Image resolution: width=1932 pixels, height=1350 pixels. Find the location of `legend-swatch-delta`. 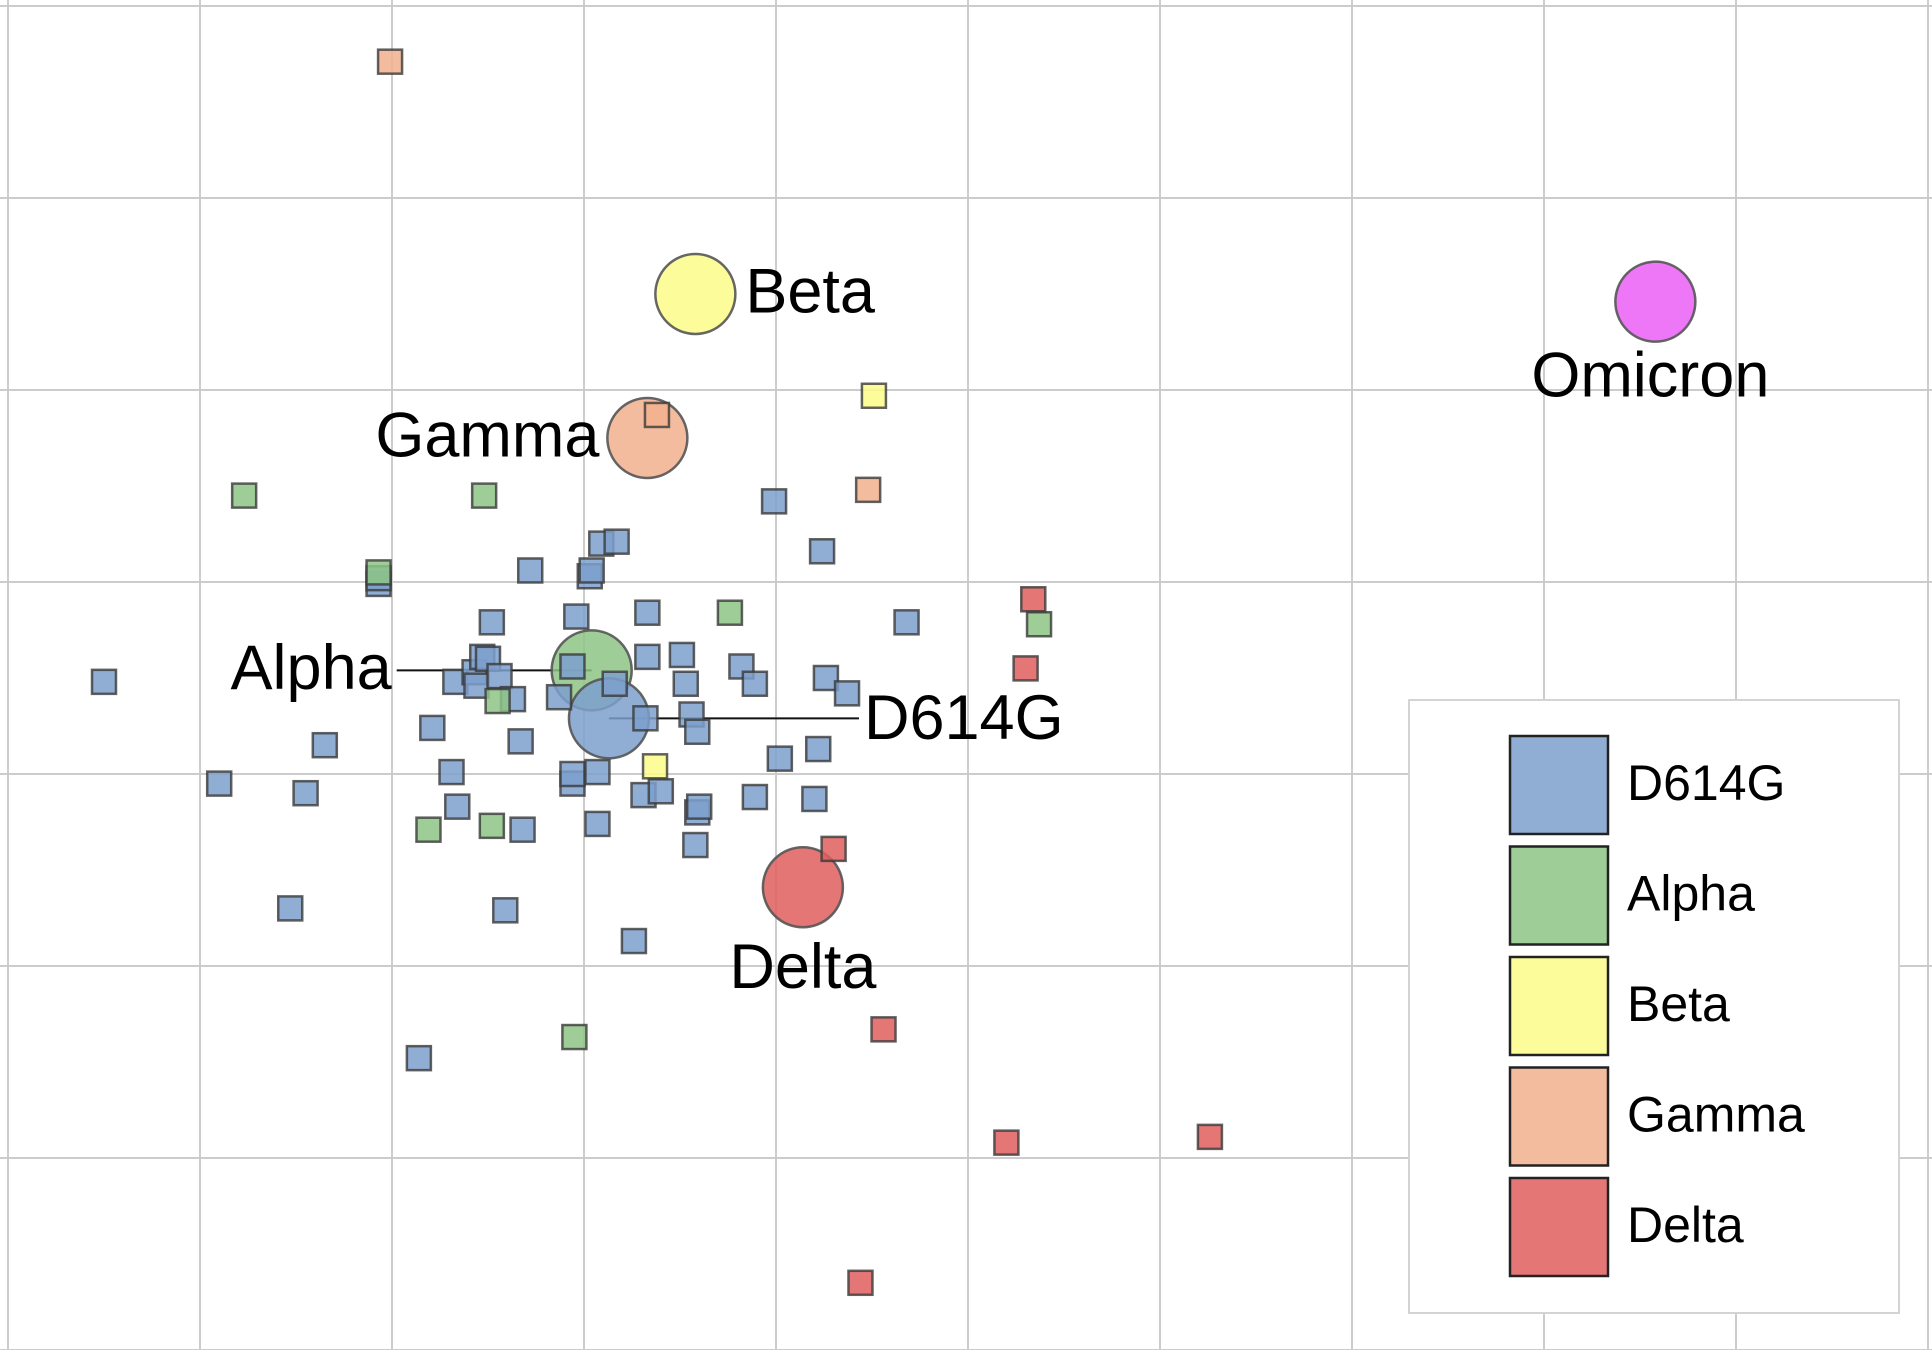

legend-swatch-delta is located at coordinates (1559, 1227).